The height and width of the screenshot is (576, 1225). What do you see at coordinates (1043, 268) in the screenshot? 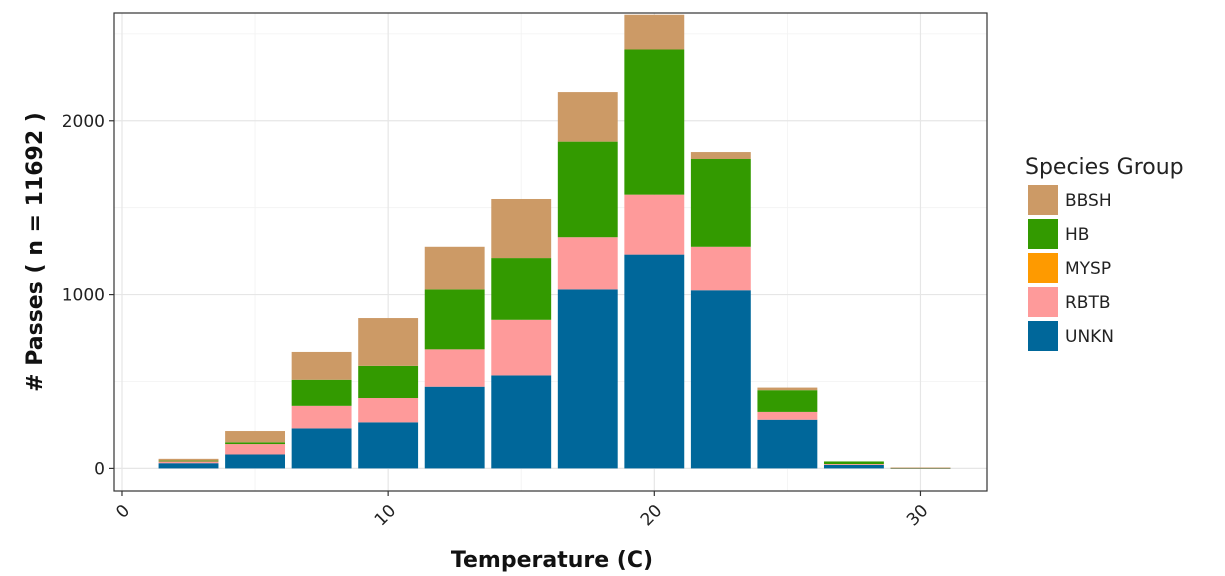
I see `legend-swatch-mysp` at bounding box center [1043, 268].